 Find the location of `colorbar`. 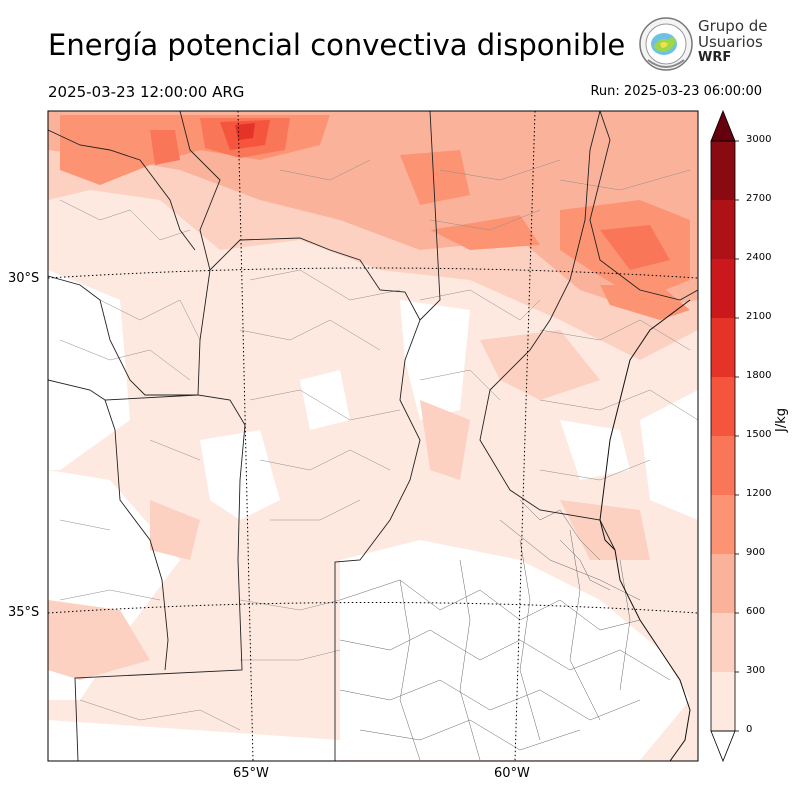

colorbar is located at coordinates (724, 436).